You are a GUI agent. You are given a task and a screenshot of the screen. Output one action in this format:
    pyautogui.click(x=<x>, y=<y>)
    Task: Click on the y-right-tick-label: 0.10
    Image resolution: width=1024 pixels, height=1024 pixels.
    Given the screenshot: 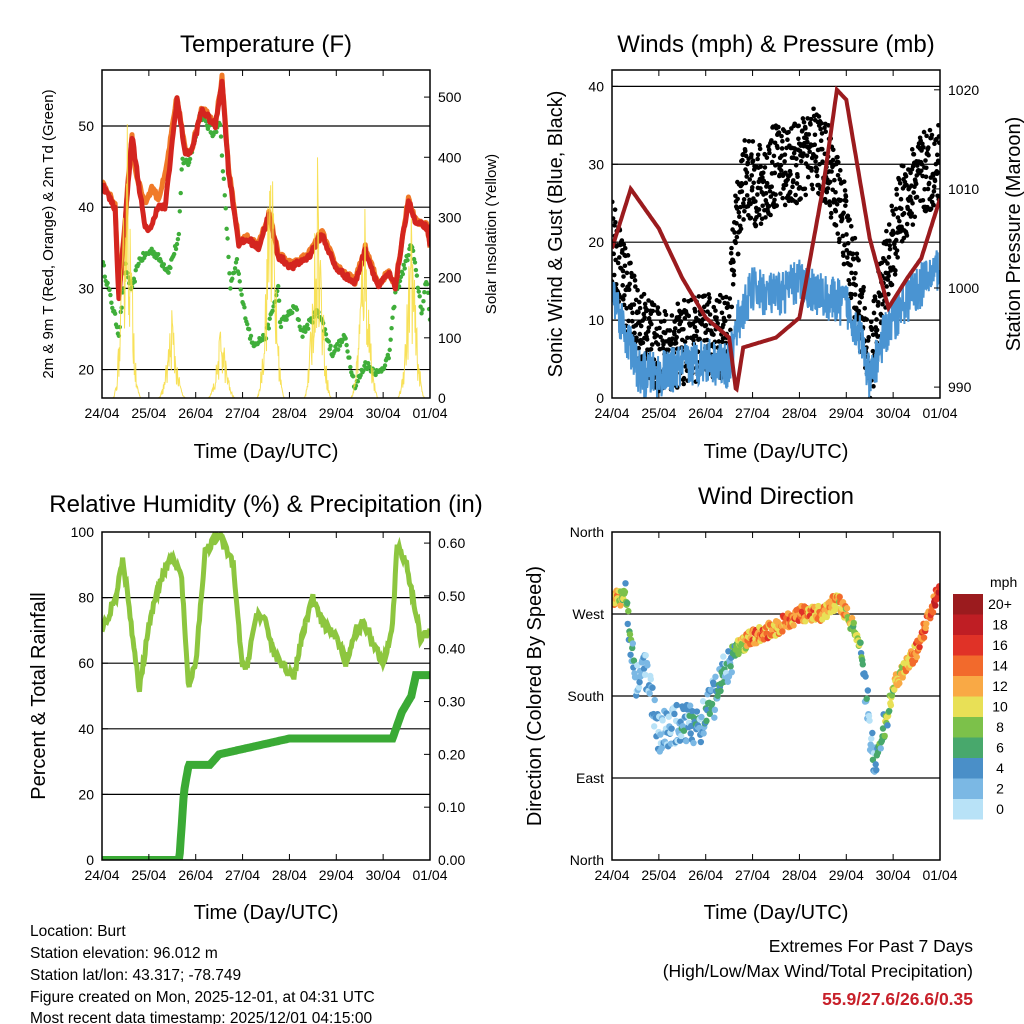 What is the action you would take?
    pyautogui.click(x=451, y=807)
    